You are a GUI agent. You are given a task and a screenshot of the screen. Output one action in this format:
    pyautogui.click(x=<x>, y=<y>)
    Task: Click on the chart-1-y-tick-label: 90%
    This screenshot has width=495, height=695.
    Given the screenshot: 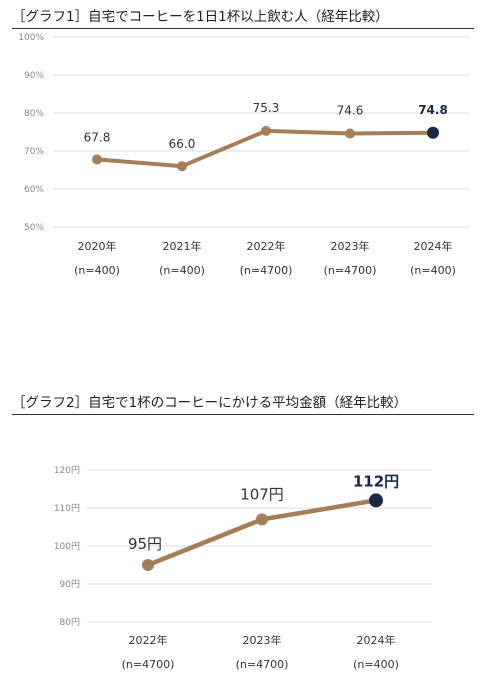 What is the action you would take?
    pyautogui.click(x=34, y=76)
    